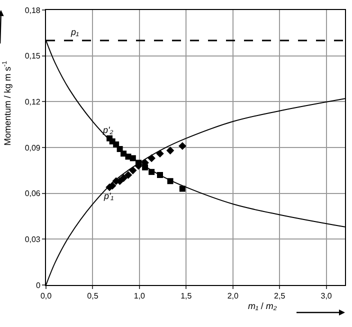  What do you see at coordinates (32, 101) in the screenshot?
I see `y-tick-label: 0,12` at bounding box center [32, 101].